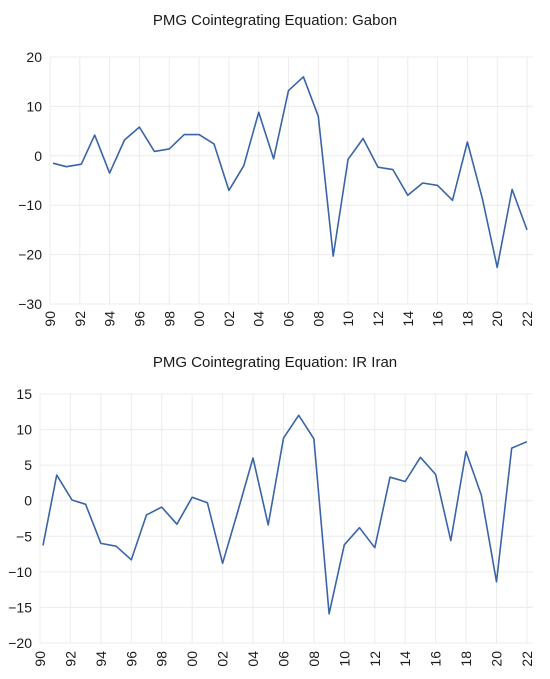 The width and height of the screenshot is (550, 679). What do you see at coordinates (20, 518) in the screenshot?
I see `y-axis-ticks: 15 10 5 0 −5 −10 −15 −20` at bounding box center [20, 518].